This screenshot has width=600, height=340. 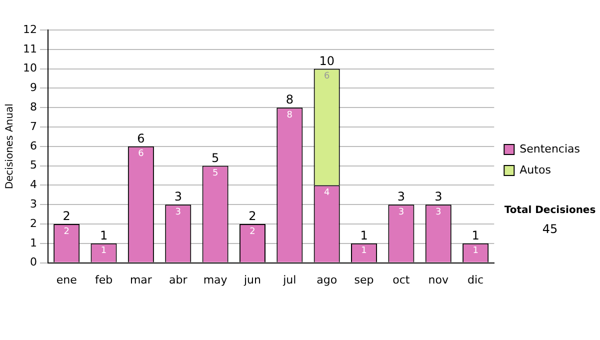 What do you see at coordinates (67, 279) in the screenshot?
I see `x-tick-label: ene` at bounding box center [67, 279].